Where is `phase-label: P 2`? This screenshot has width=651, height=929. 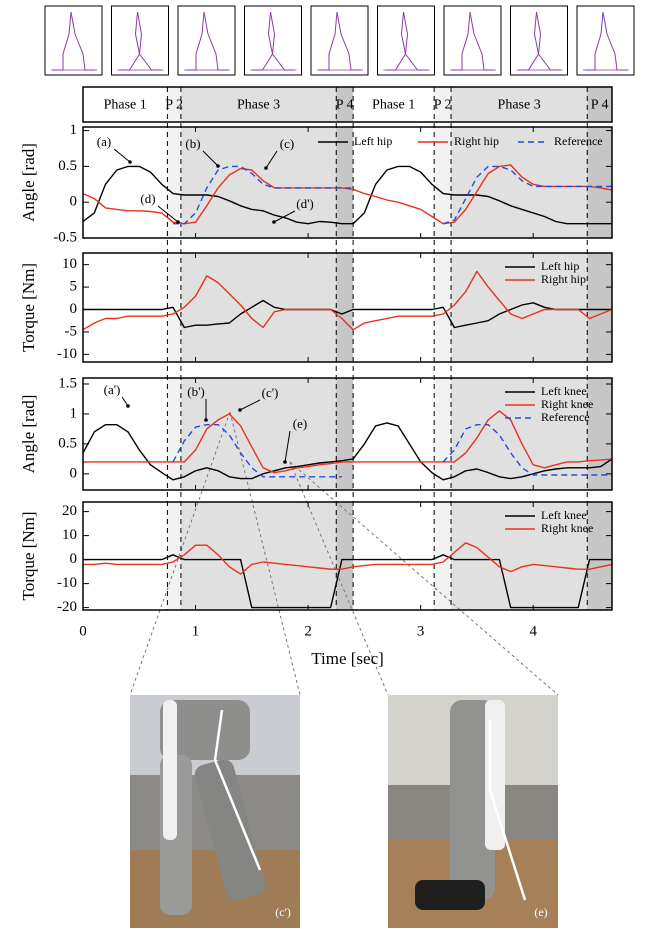 phase-label: P 2 is located at coordinates (443, 105).